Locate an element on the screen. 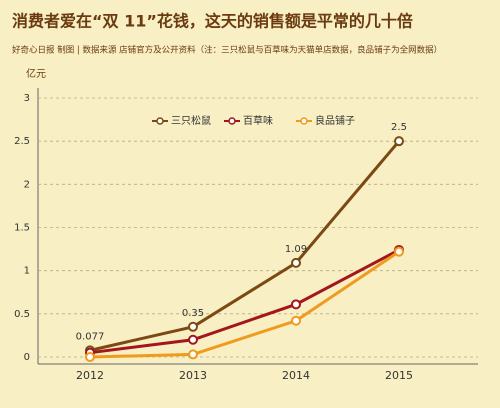  y-tick-label: 1.5 is located at coordinates (22, 228).